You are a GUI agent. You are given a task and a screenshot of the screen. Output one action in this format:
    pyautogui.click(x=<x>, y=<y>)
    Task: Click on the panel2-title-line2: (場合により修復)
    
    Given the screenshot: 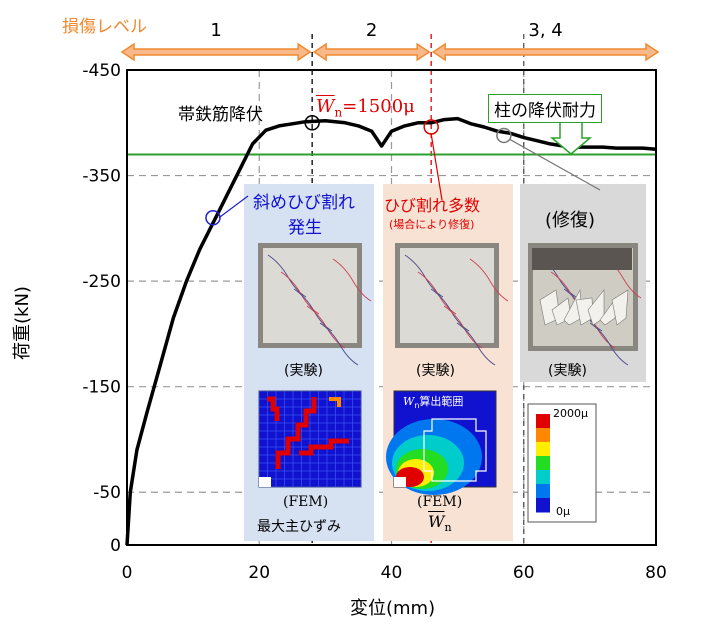 What is the action you would take?
    pyautogui.click(x=431, y=224)
    